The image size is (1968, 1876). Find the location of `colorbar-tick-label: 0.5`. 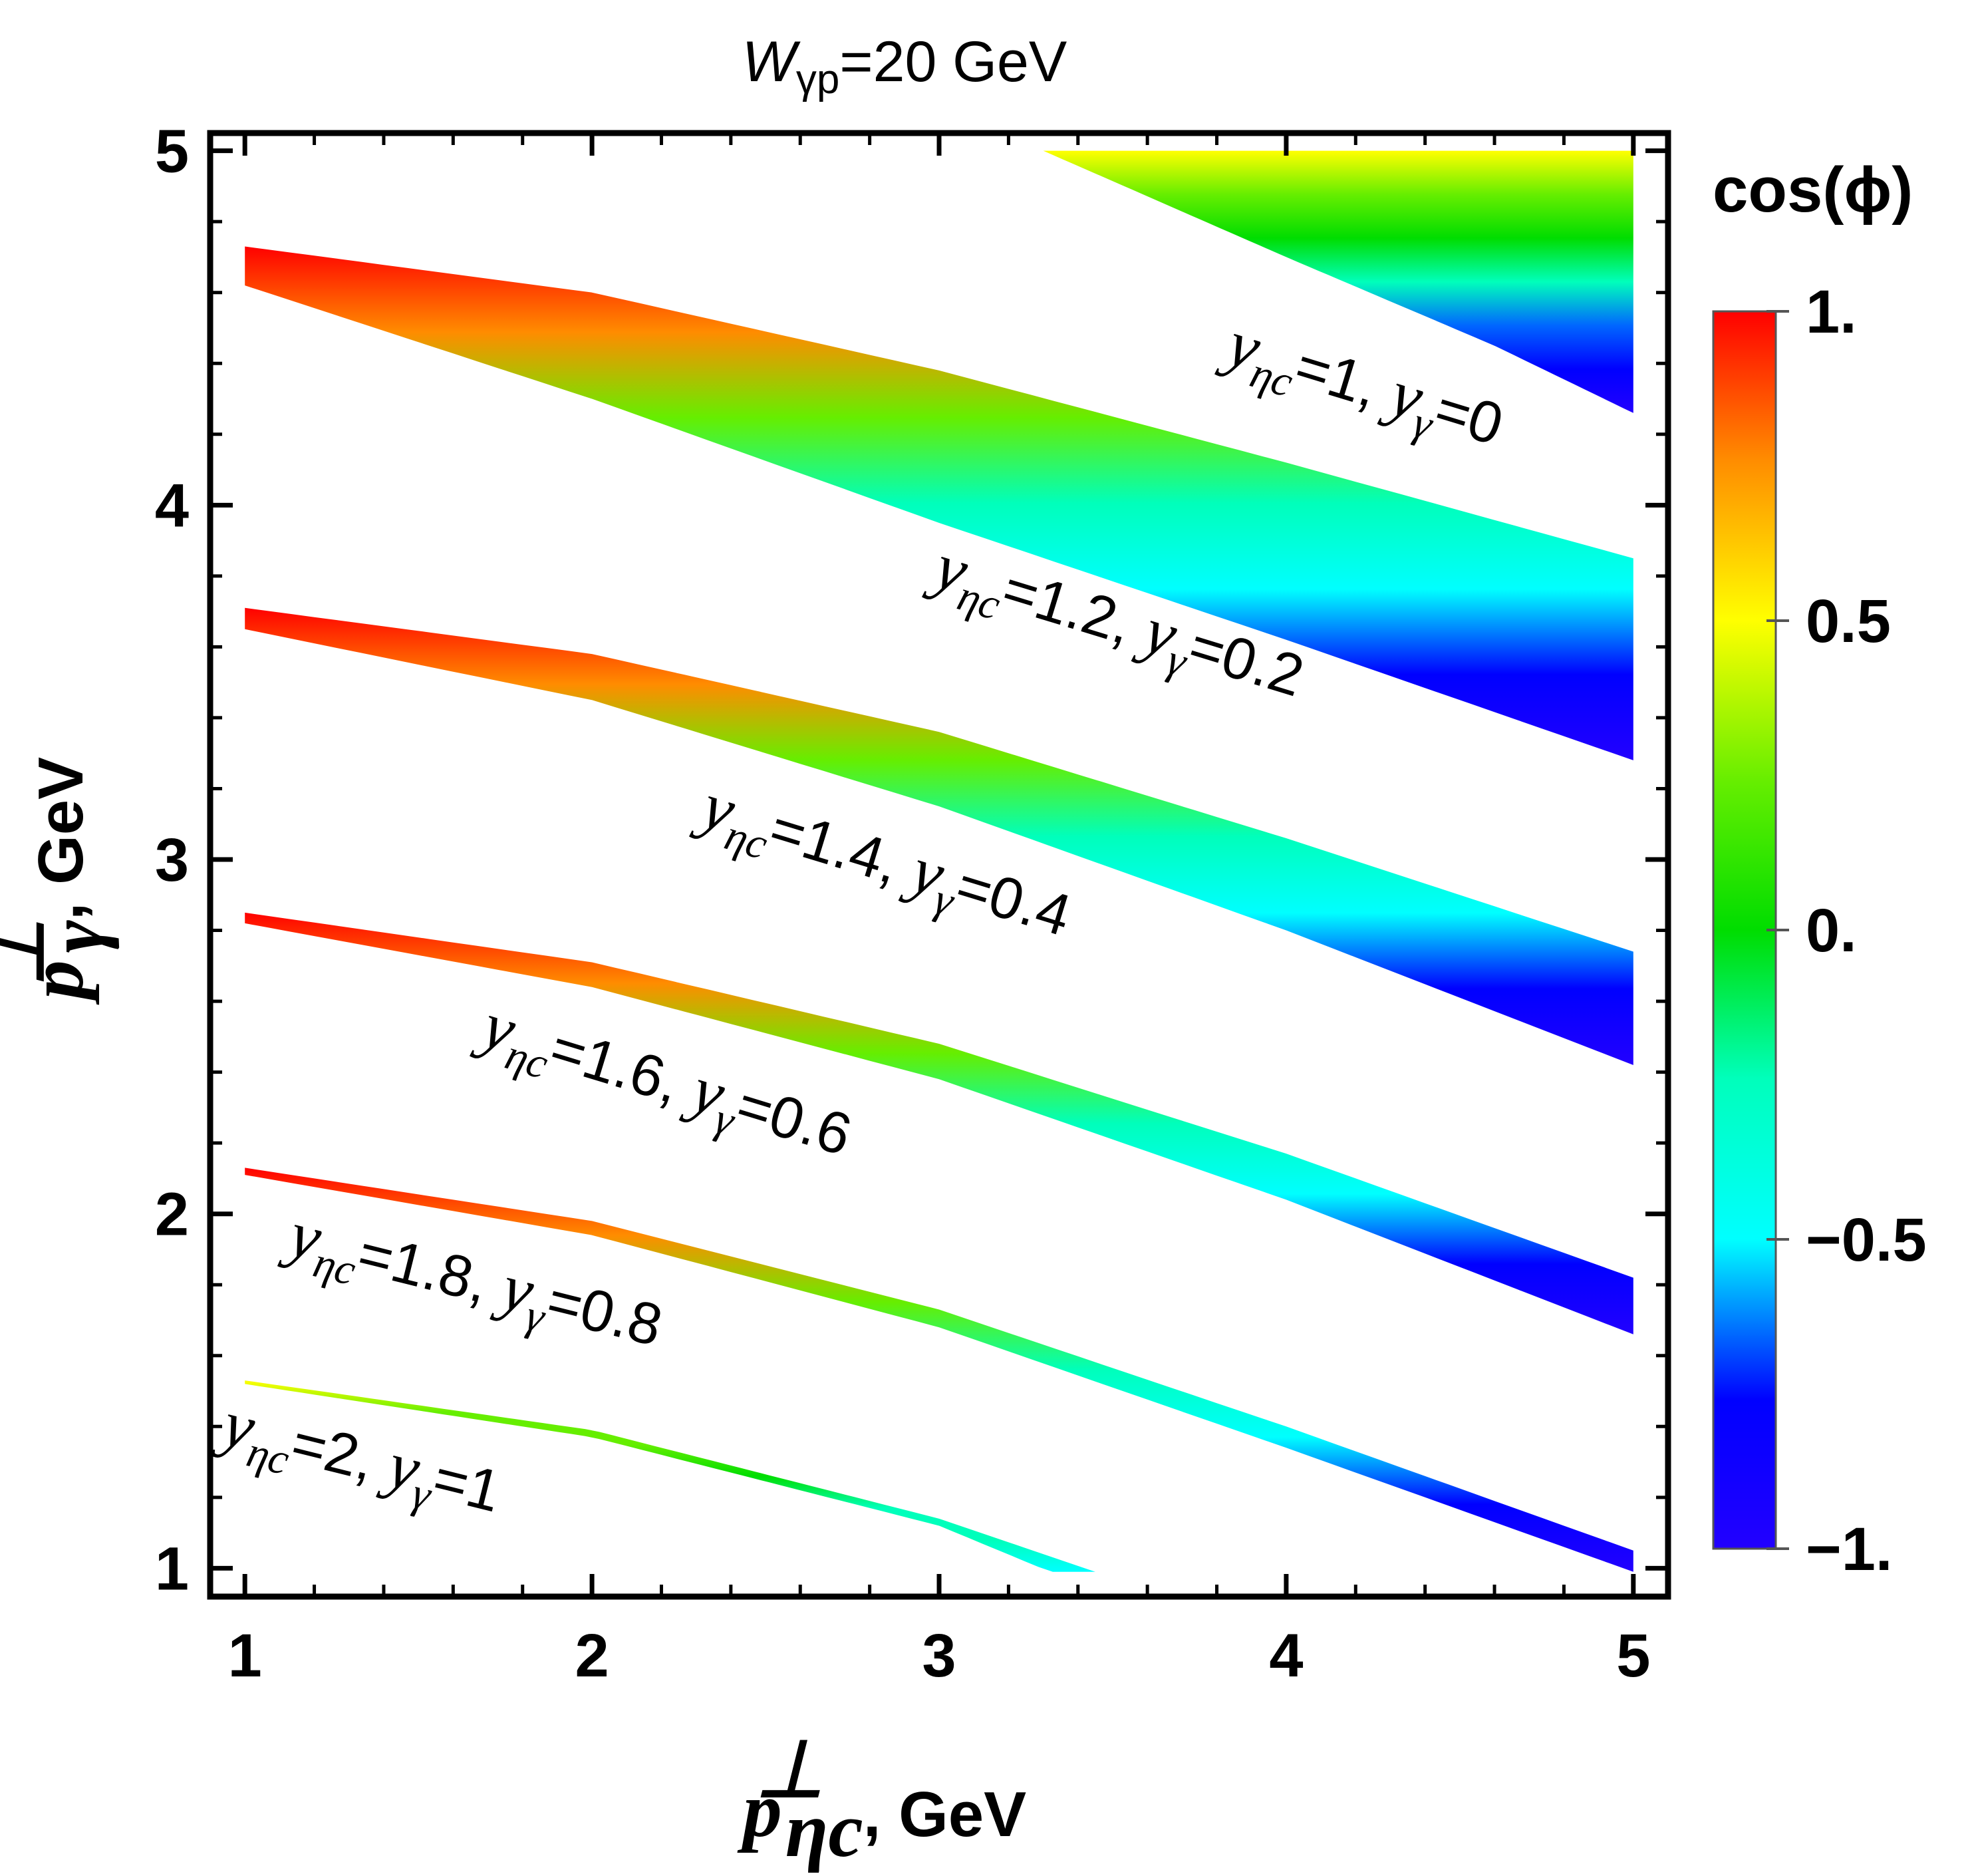

colorbar-tick-label: 0.5 is located at coordinates (1848, 621).